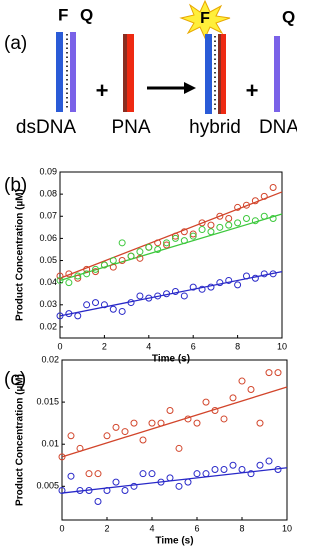  I want to click on y-tick-label: 0.06, so click(48, 238).